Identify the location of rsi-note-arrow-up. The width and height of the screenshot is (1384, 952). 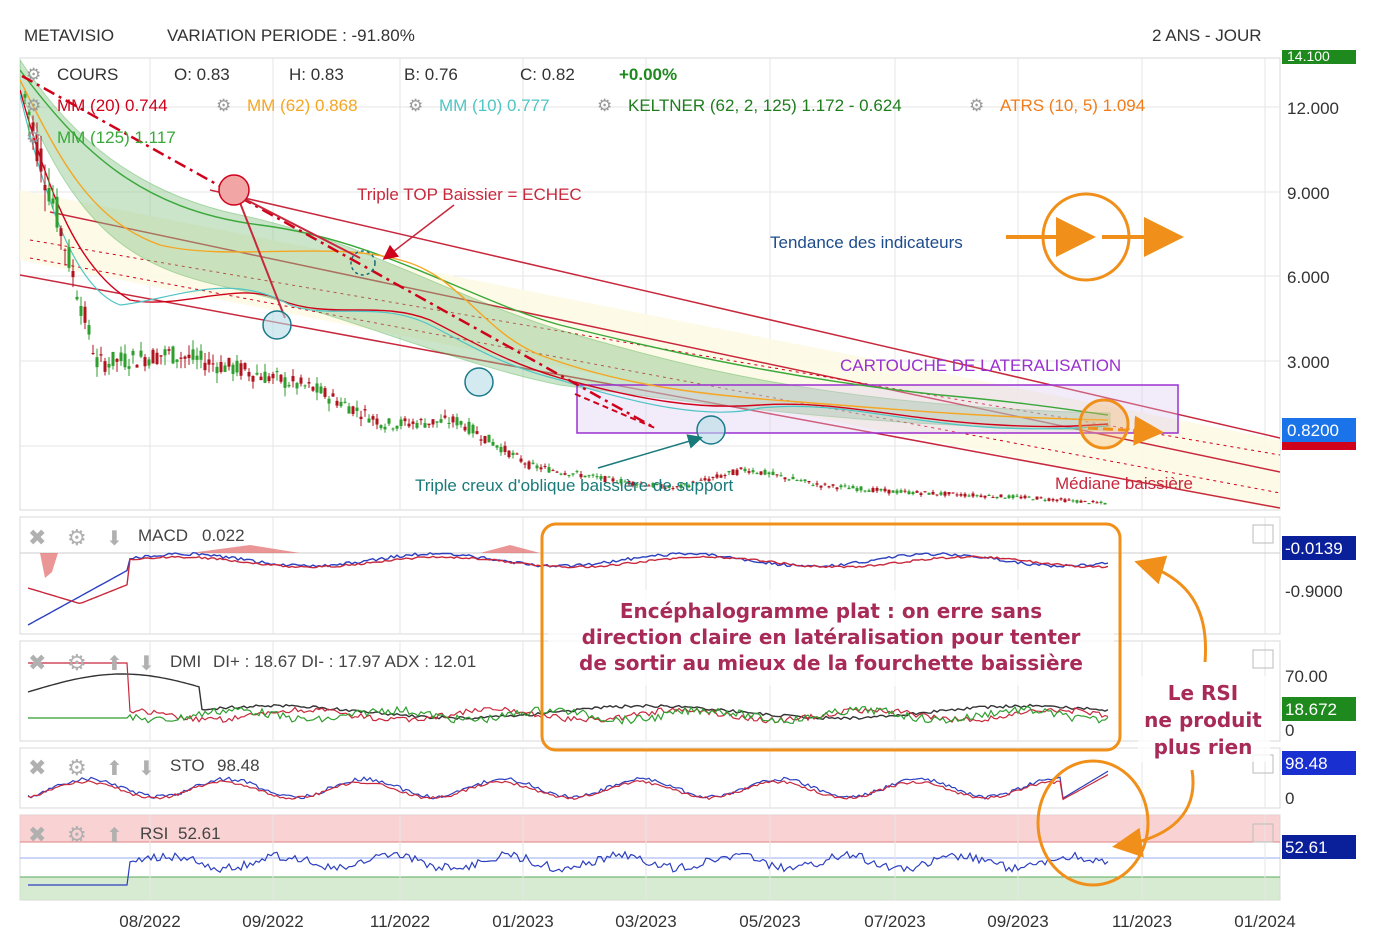
(1171, 609).